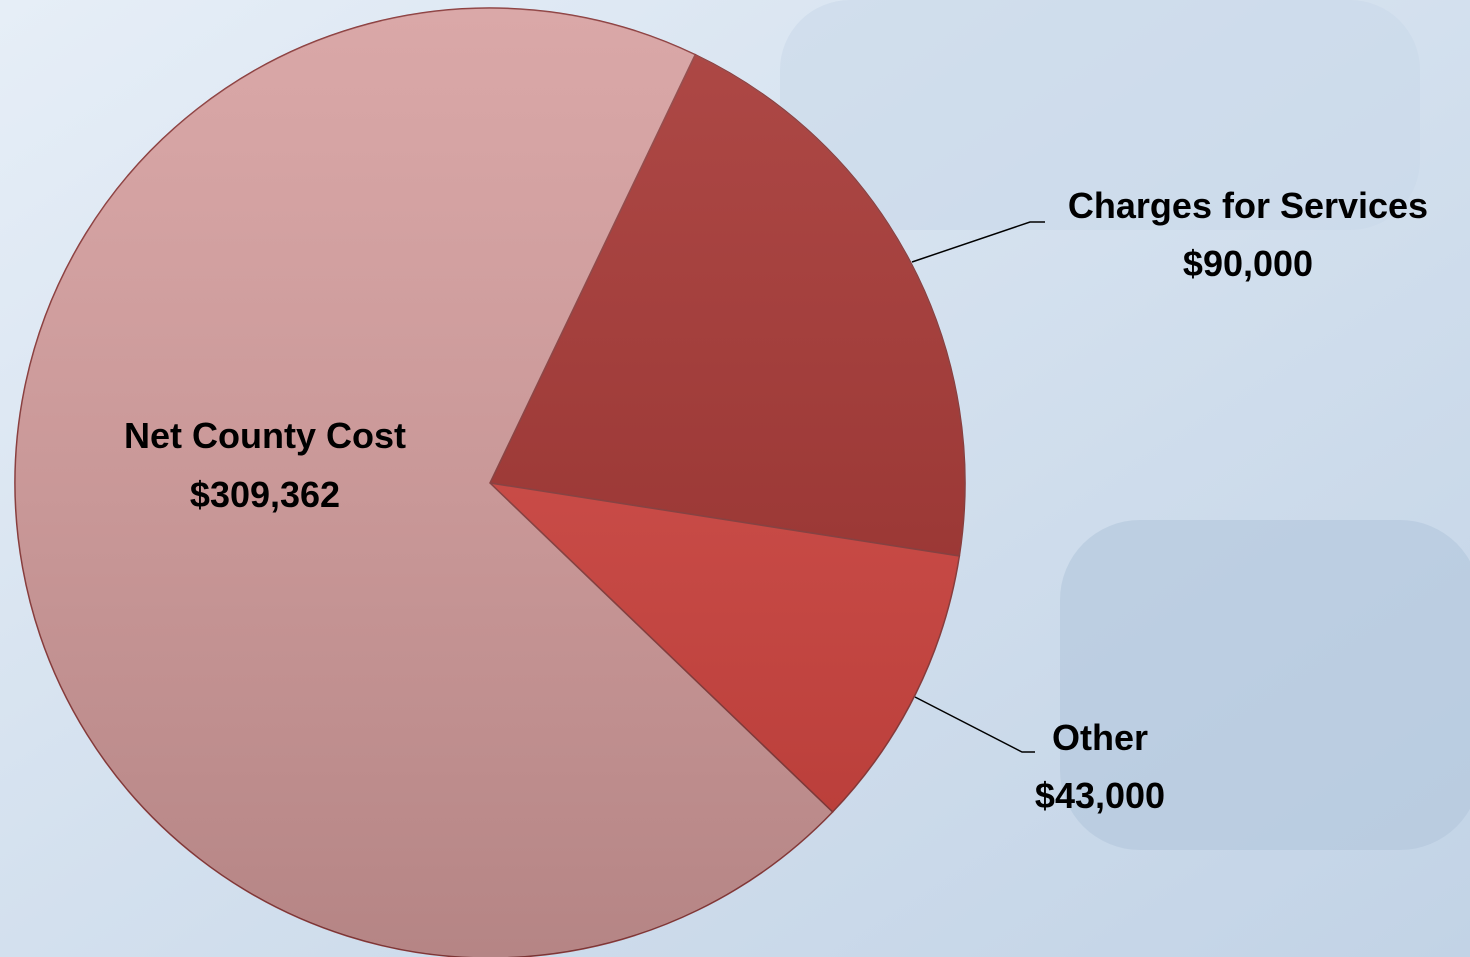 The height and width of the screenshot is (957, 1470). I want to click on background-key, so click(1265, 685).